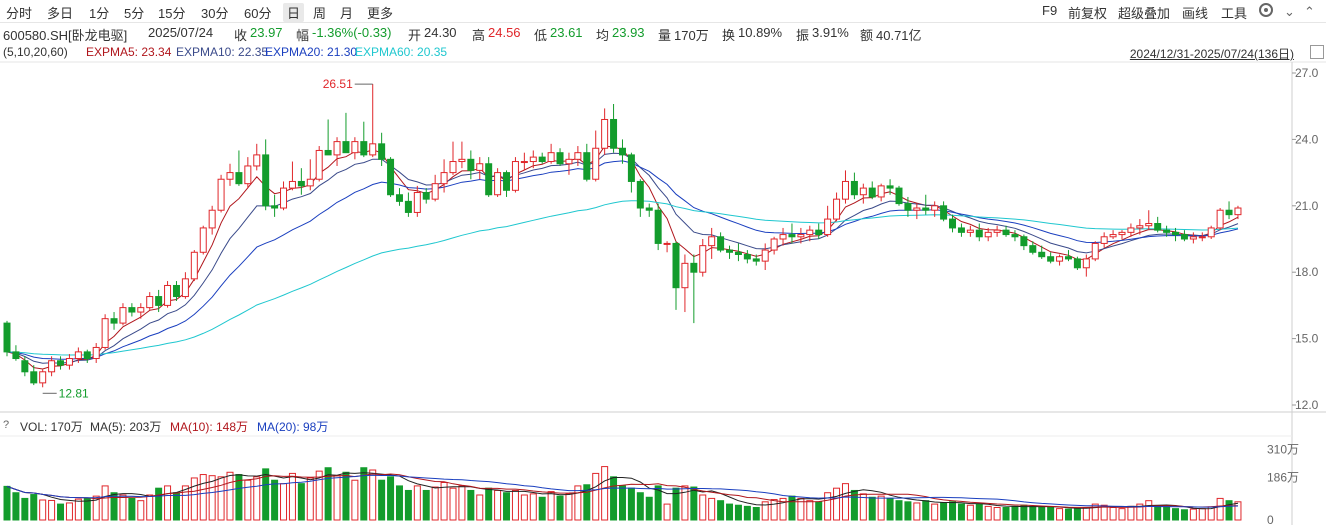  I want to click on low-label: 低, so click(541, 35).